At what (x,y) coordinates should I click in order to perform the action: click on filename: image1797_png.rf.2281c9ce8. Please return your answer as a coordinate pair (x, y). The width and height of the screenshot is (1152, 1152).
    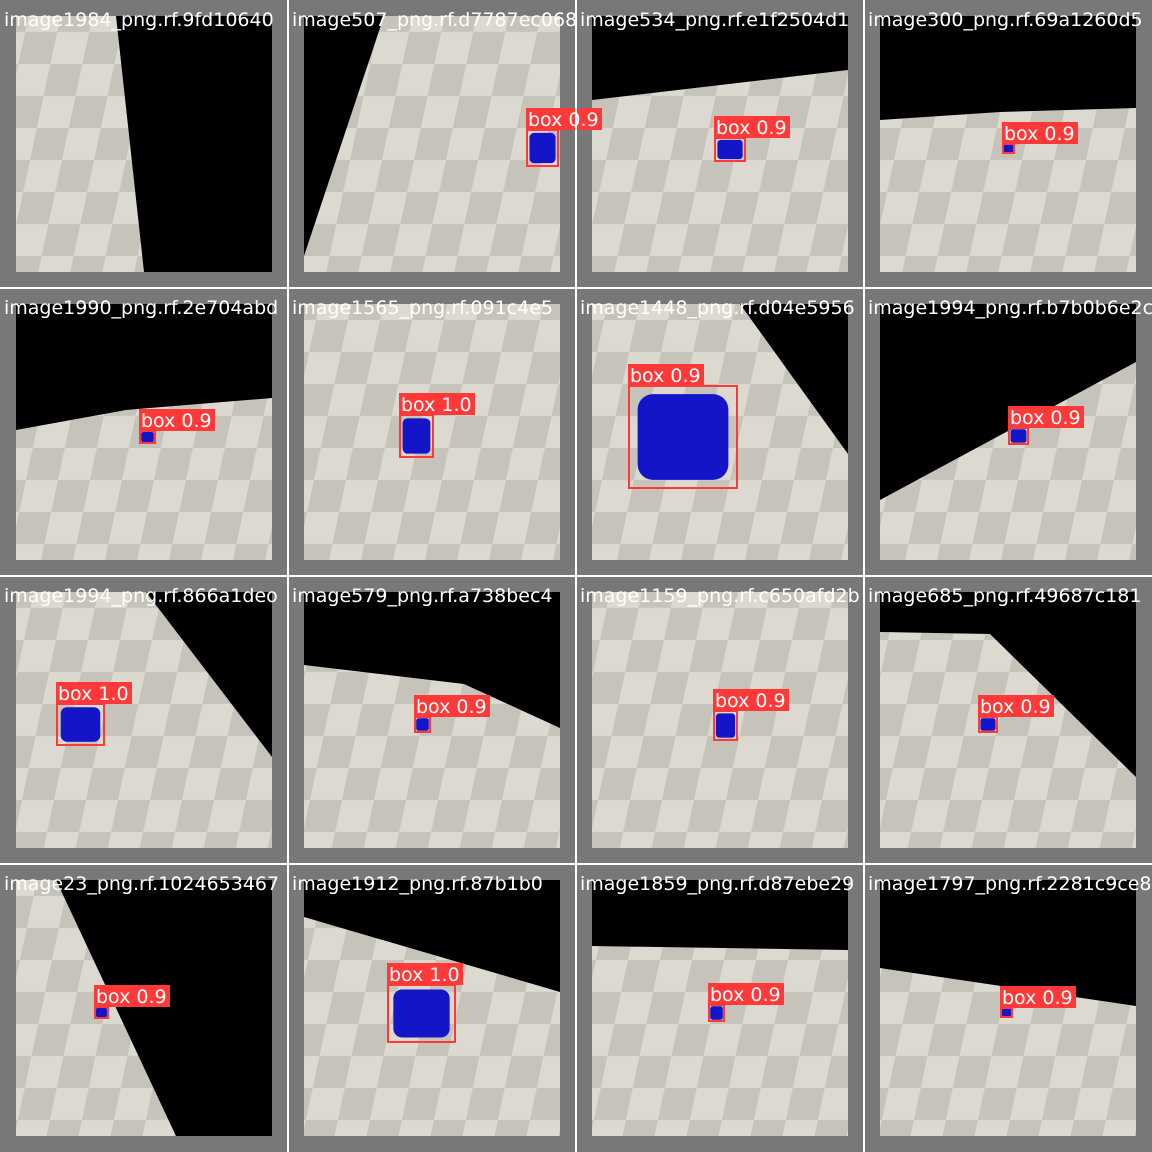
    Looking at the image, I should click on (1010, 884).